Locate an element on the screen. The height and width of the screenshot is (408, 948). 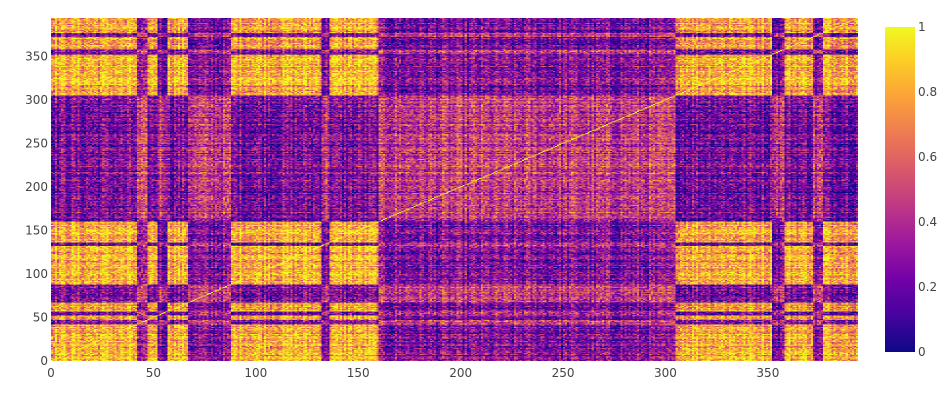
x-tick-label: 300 is located at coordinates (665, 373).